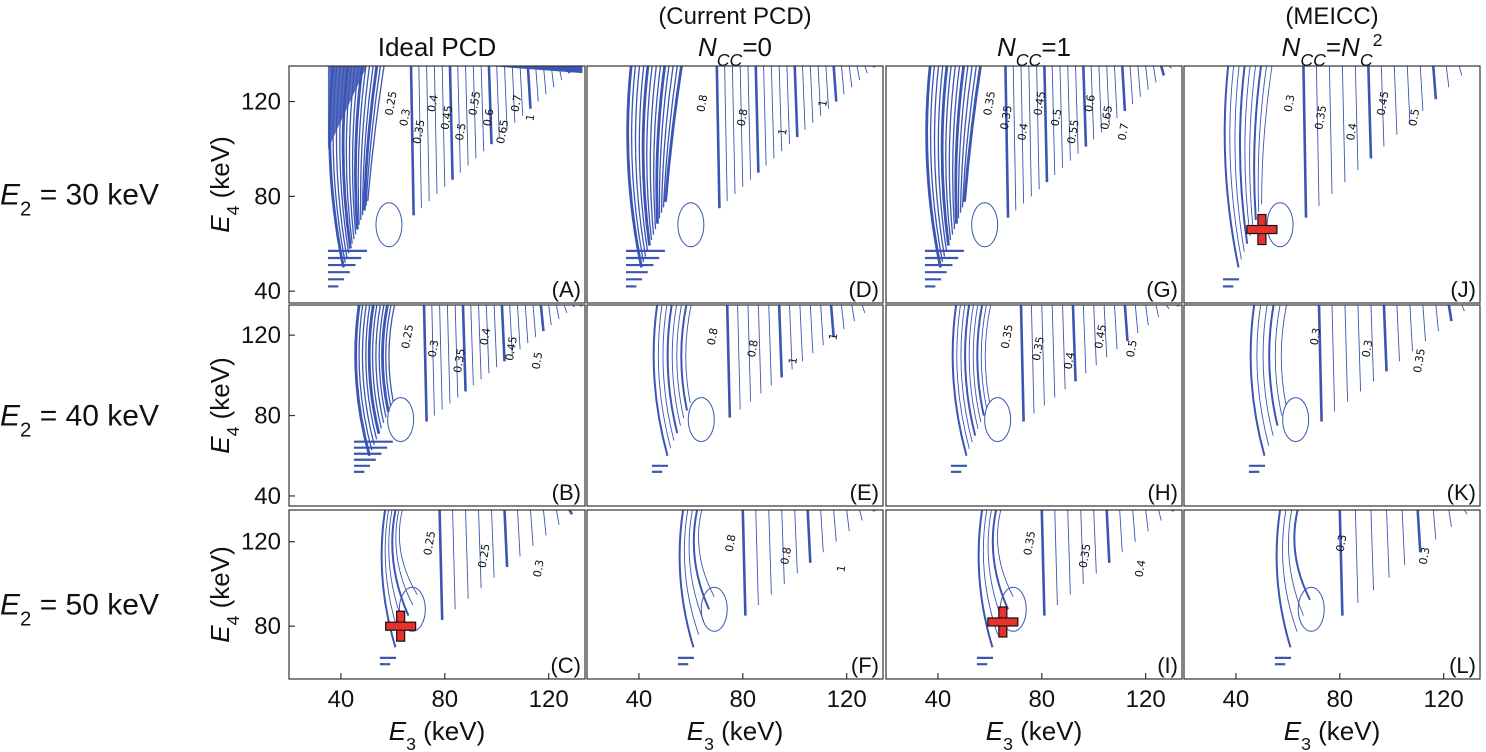 Image resolution: width=1486 pixels, height=752 pixels. Describe the element at coordinates (735, 184) in the screenshot. I see `panel-D: 0.8 0.8 1 1 (D)` at that location.